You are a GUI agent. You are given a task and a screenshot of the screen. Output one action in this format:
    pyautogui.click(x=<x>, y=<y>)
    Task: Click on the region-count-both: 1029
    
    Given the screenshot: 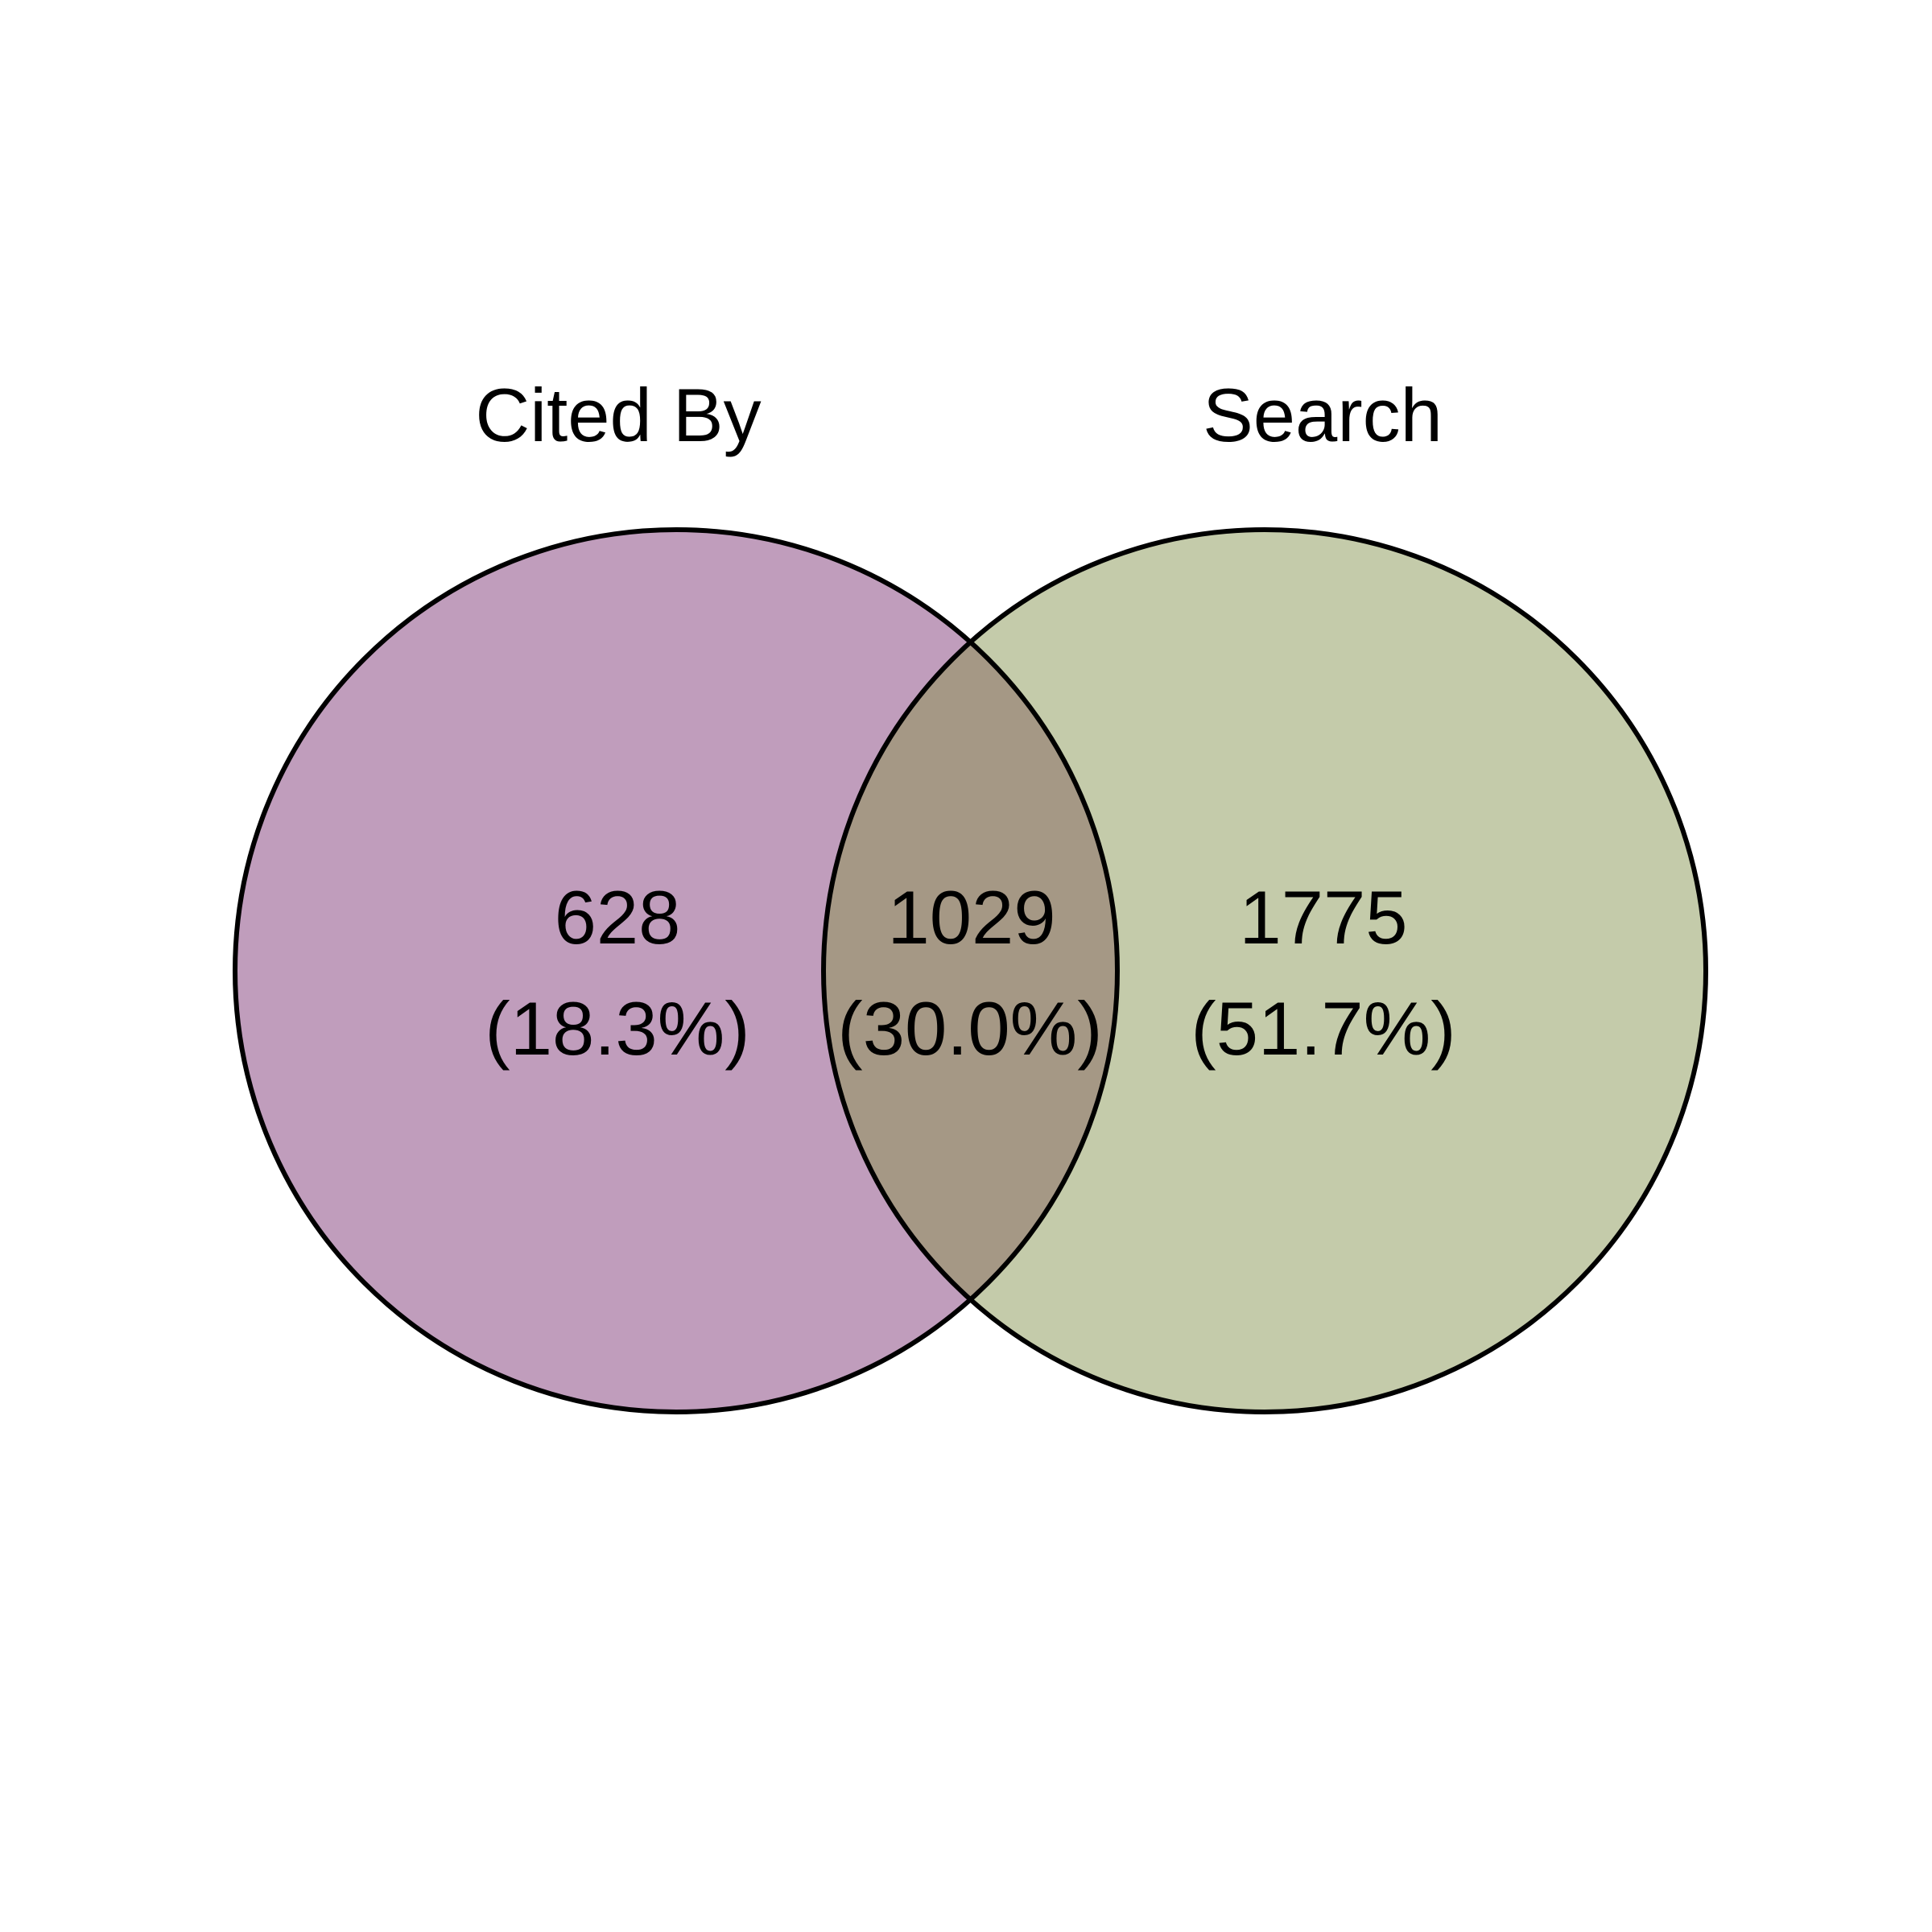 What is the action you would take?
    pyautogui.click(x=971, y=917)
    